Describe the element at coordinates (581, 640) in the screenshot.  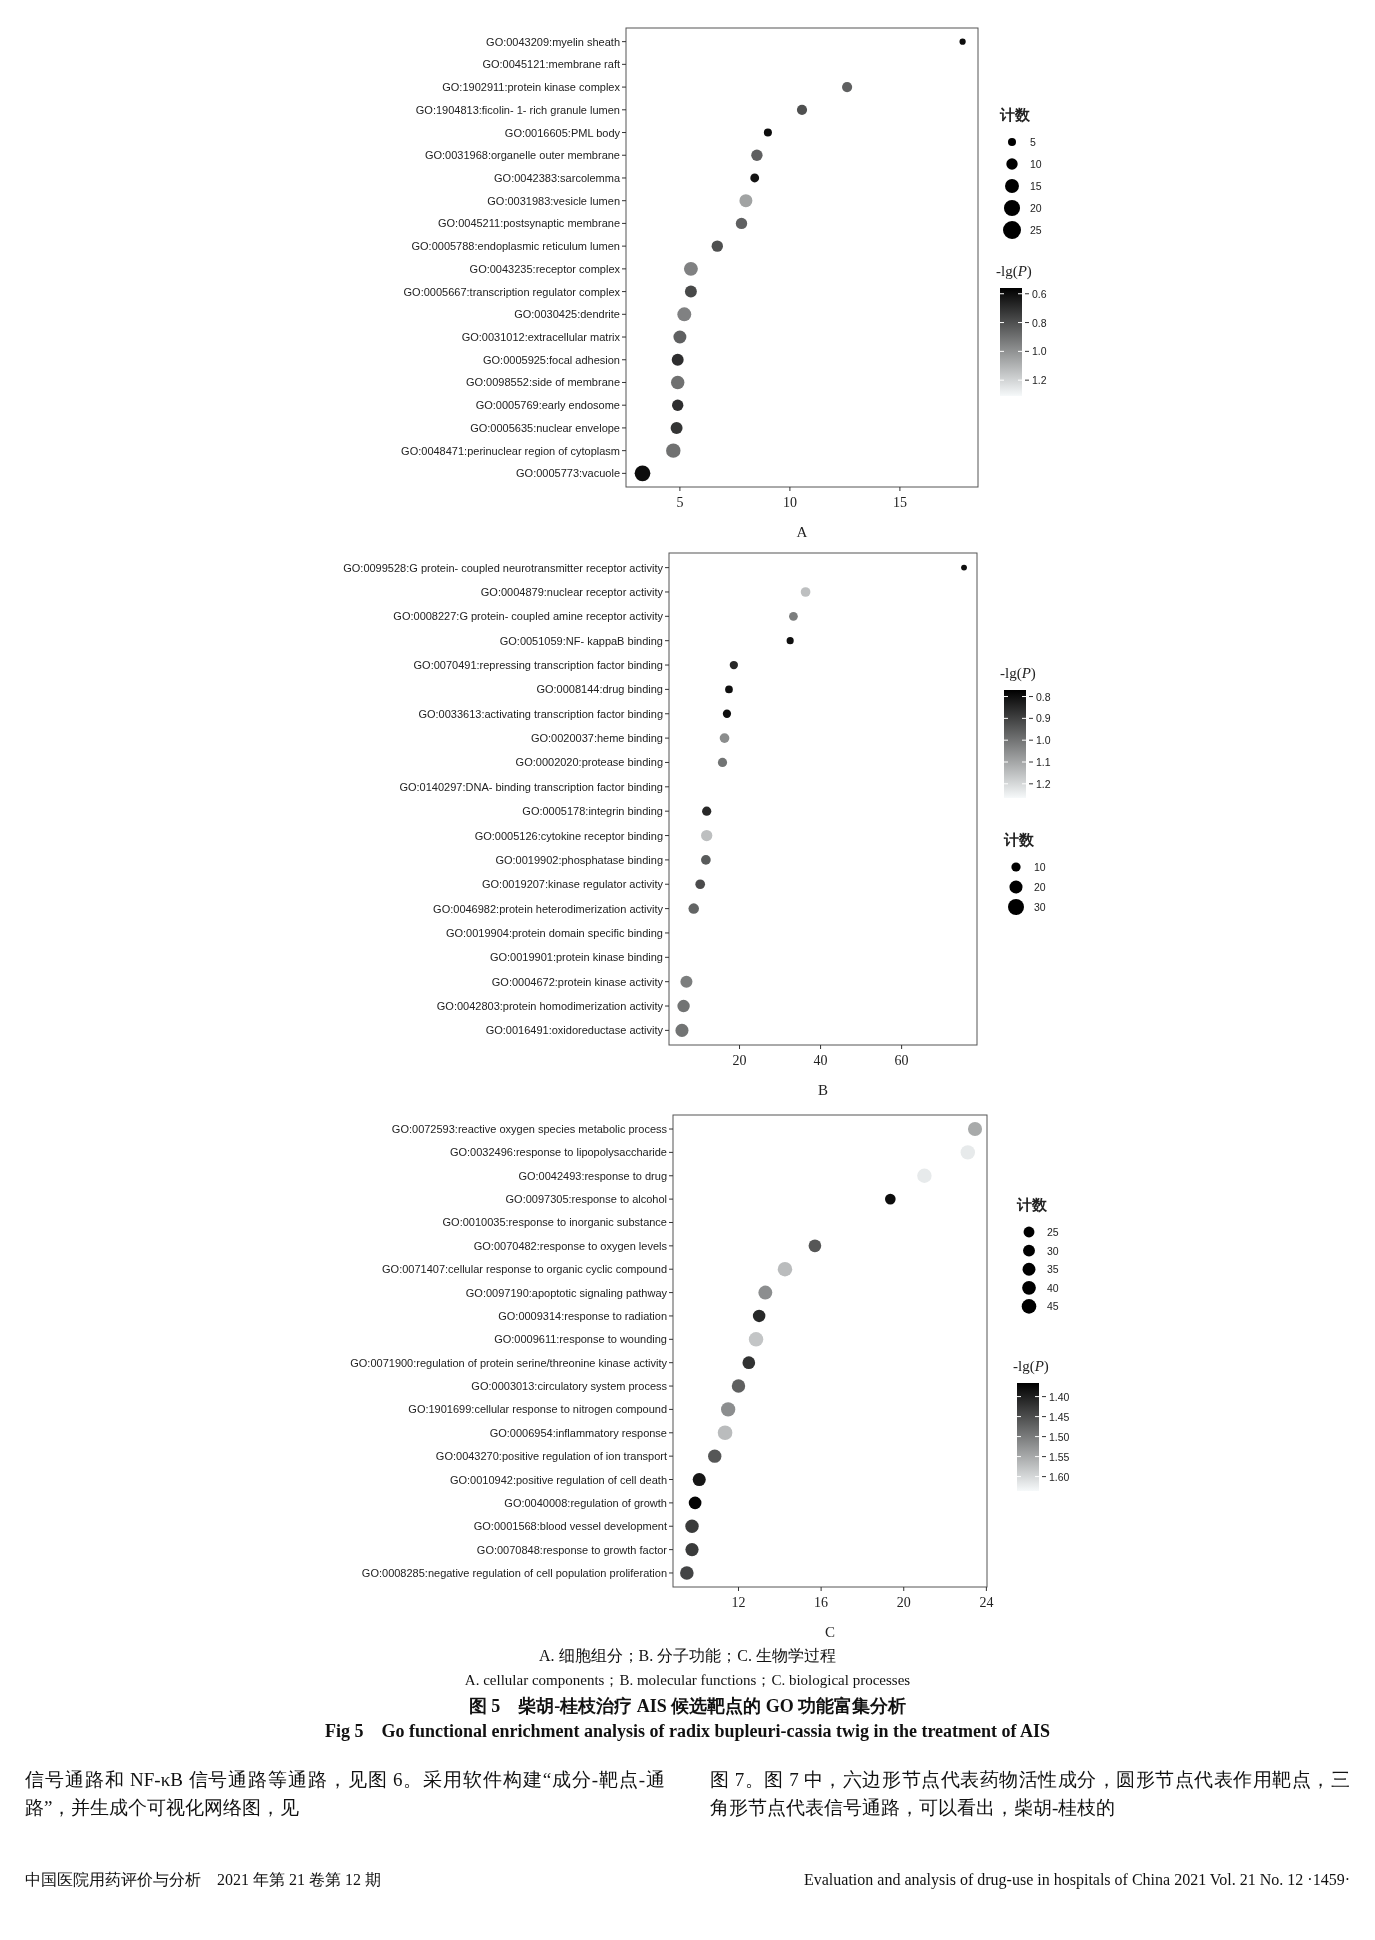
I see `y-tick-label: GO:0051059:NF- kappaB binding` at that location.